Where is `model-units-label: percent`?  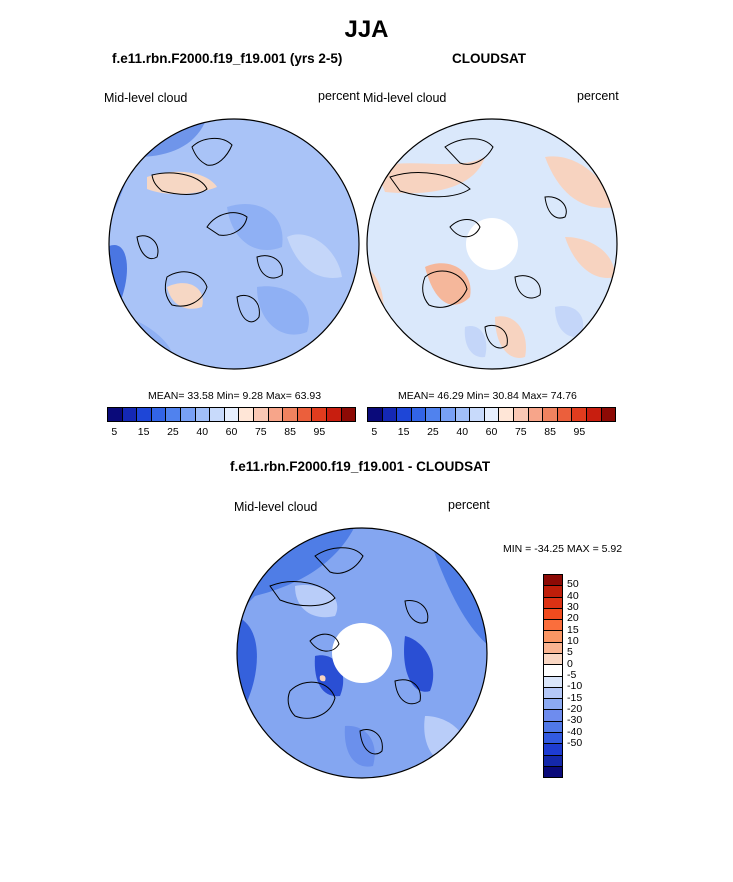 model-units-label: percent is located at coordinates (339, 96).